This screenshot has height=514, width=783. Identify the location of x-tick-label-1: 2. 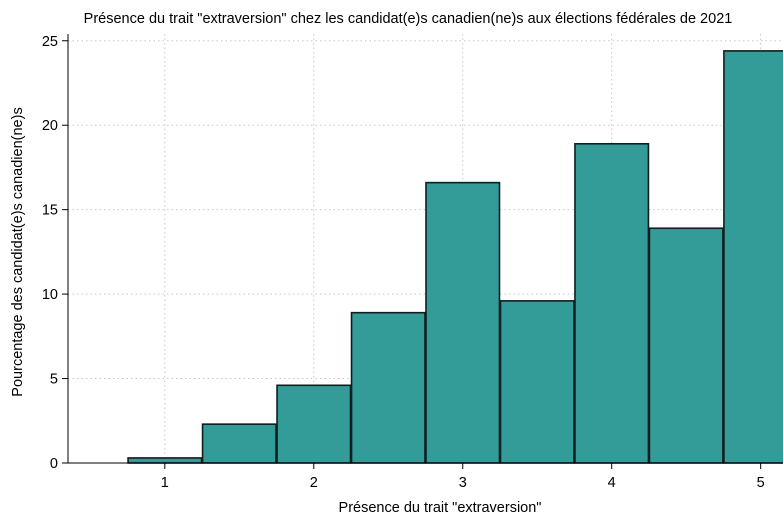
(314, 483).